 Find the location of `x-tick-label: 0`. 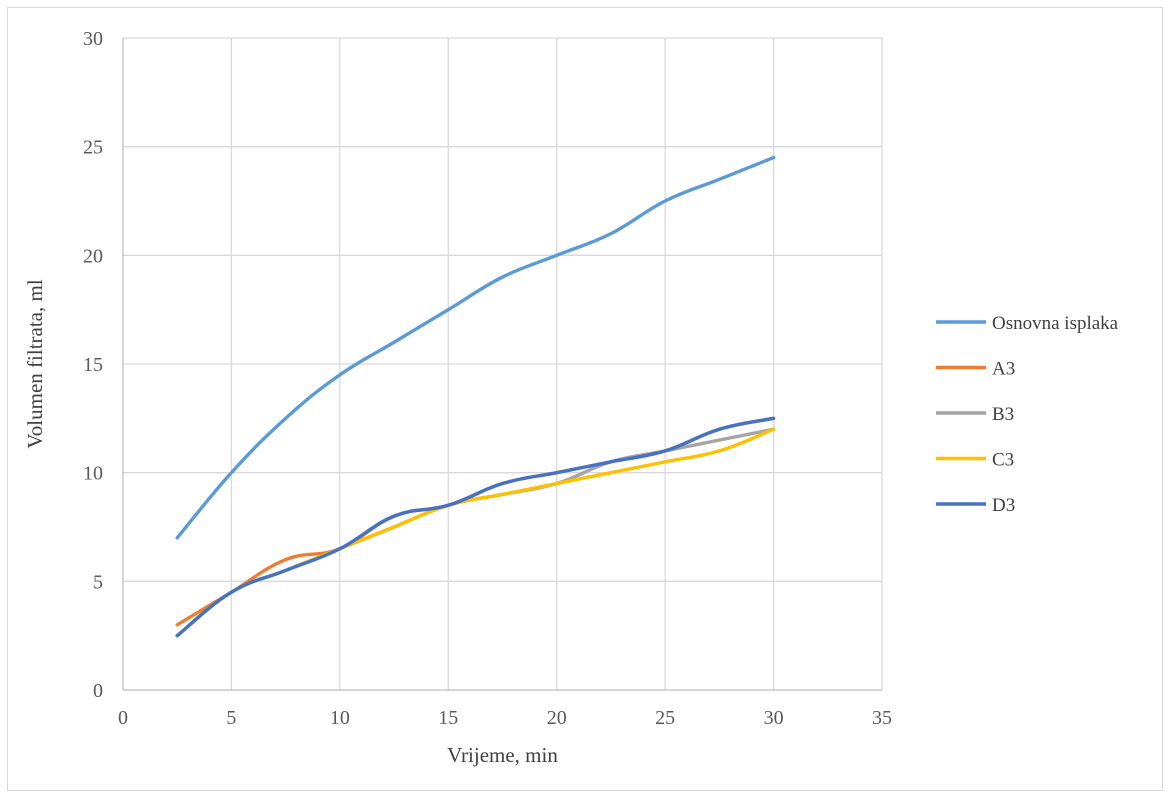

x-tick-label: 0 is located at coordinates (123, 718).